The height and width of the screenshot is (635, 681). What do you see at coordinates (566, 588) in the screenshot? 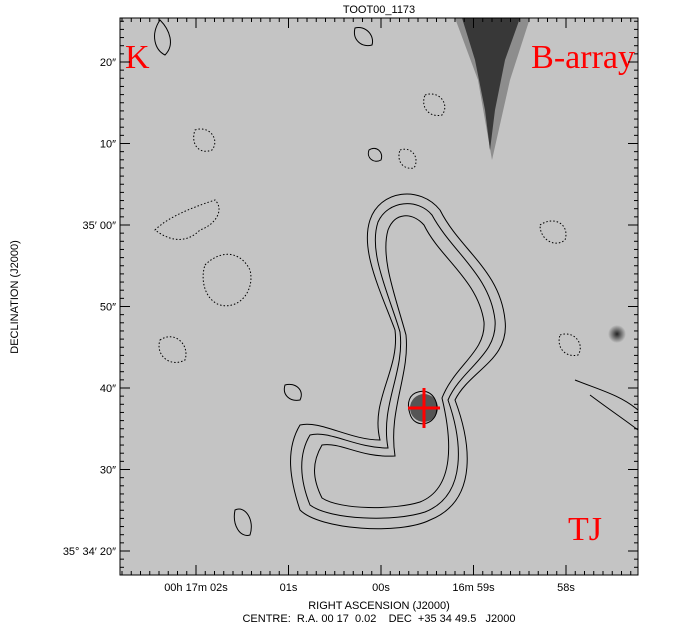
I see `x-tick-label: 58s` at bounding box center [566, 588].